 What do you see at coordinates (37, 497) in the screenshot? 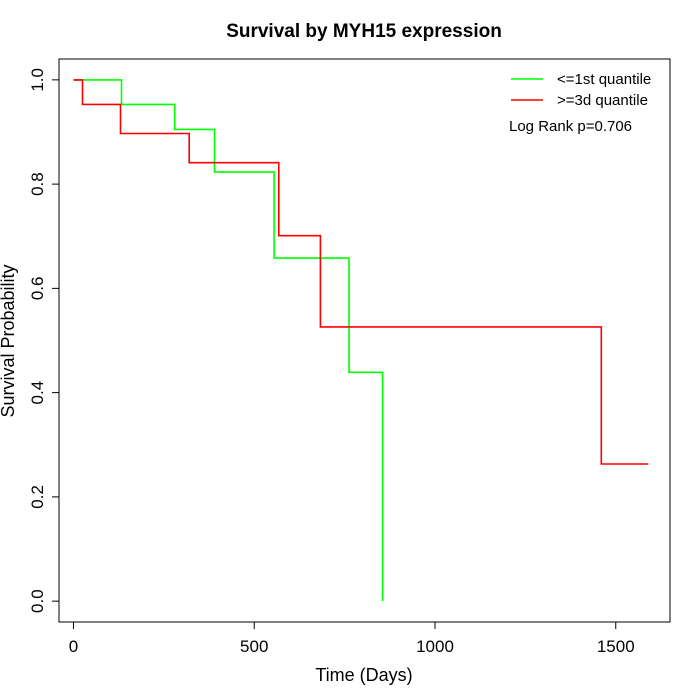
I see `y-tick-label: 0.2` at bounding box center [37, 497].